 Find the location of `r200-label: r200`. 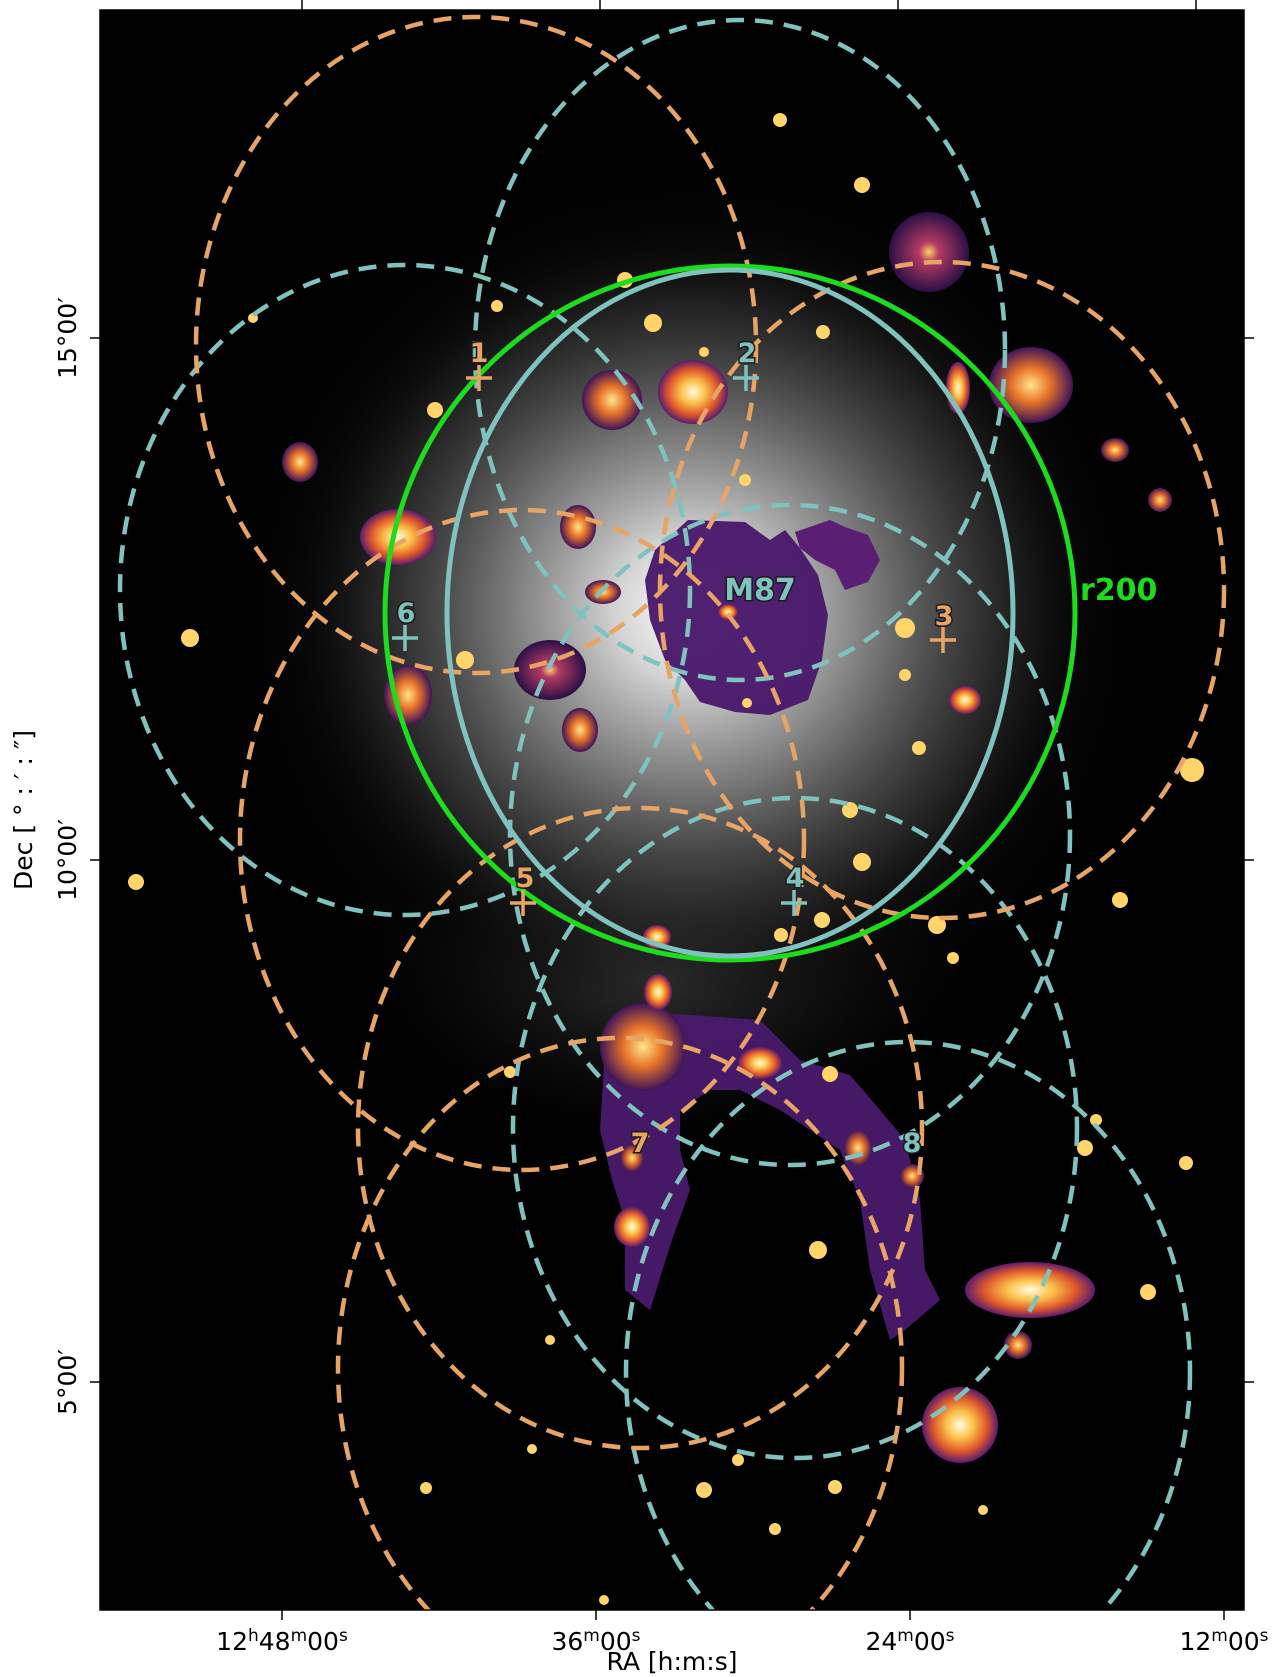

r200-label: r200 is located at coordinates (1118, 590).